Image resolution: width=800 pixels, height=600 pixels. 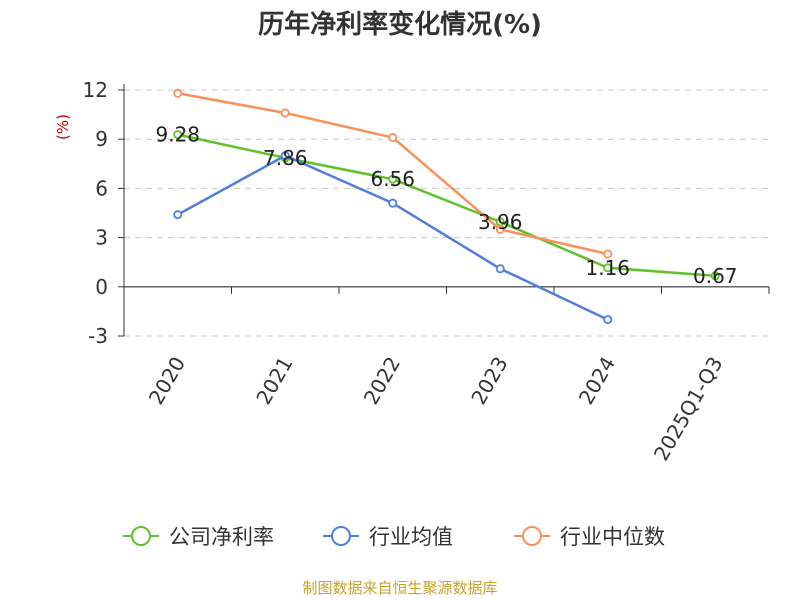 I want to click on legend-label: 公司净利率, so click(x=221, y=537).